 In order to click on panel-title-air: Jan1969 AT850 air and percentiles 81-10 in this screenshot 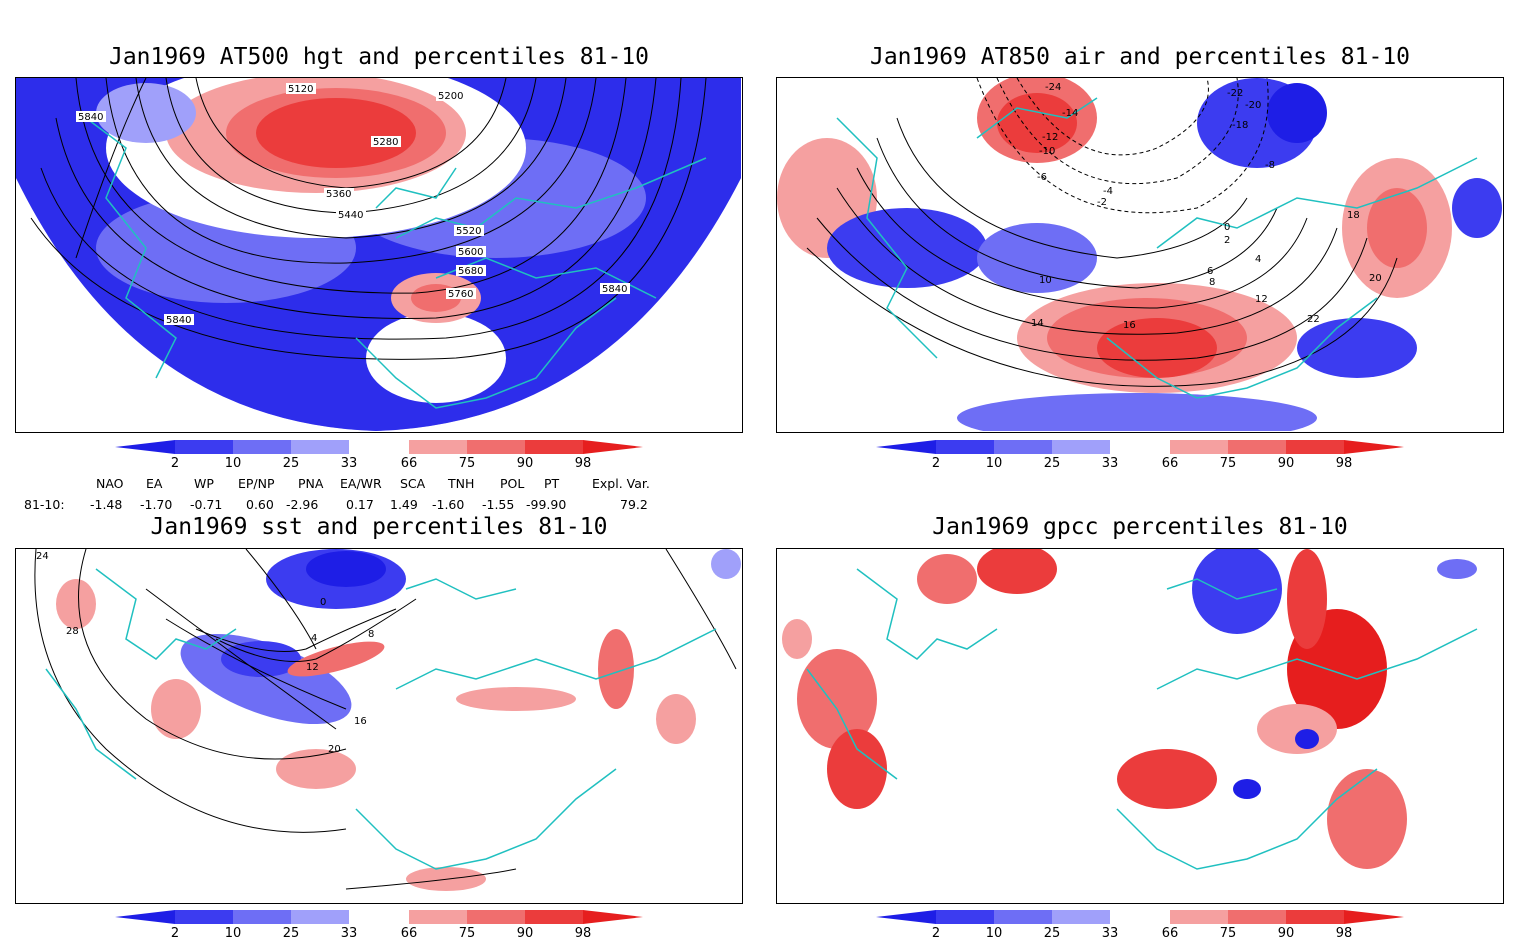, I will do `click(1140, 57)`.